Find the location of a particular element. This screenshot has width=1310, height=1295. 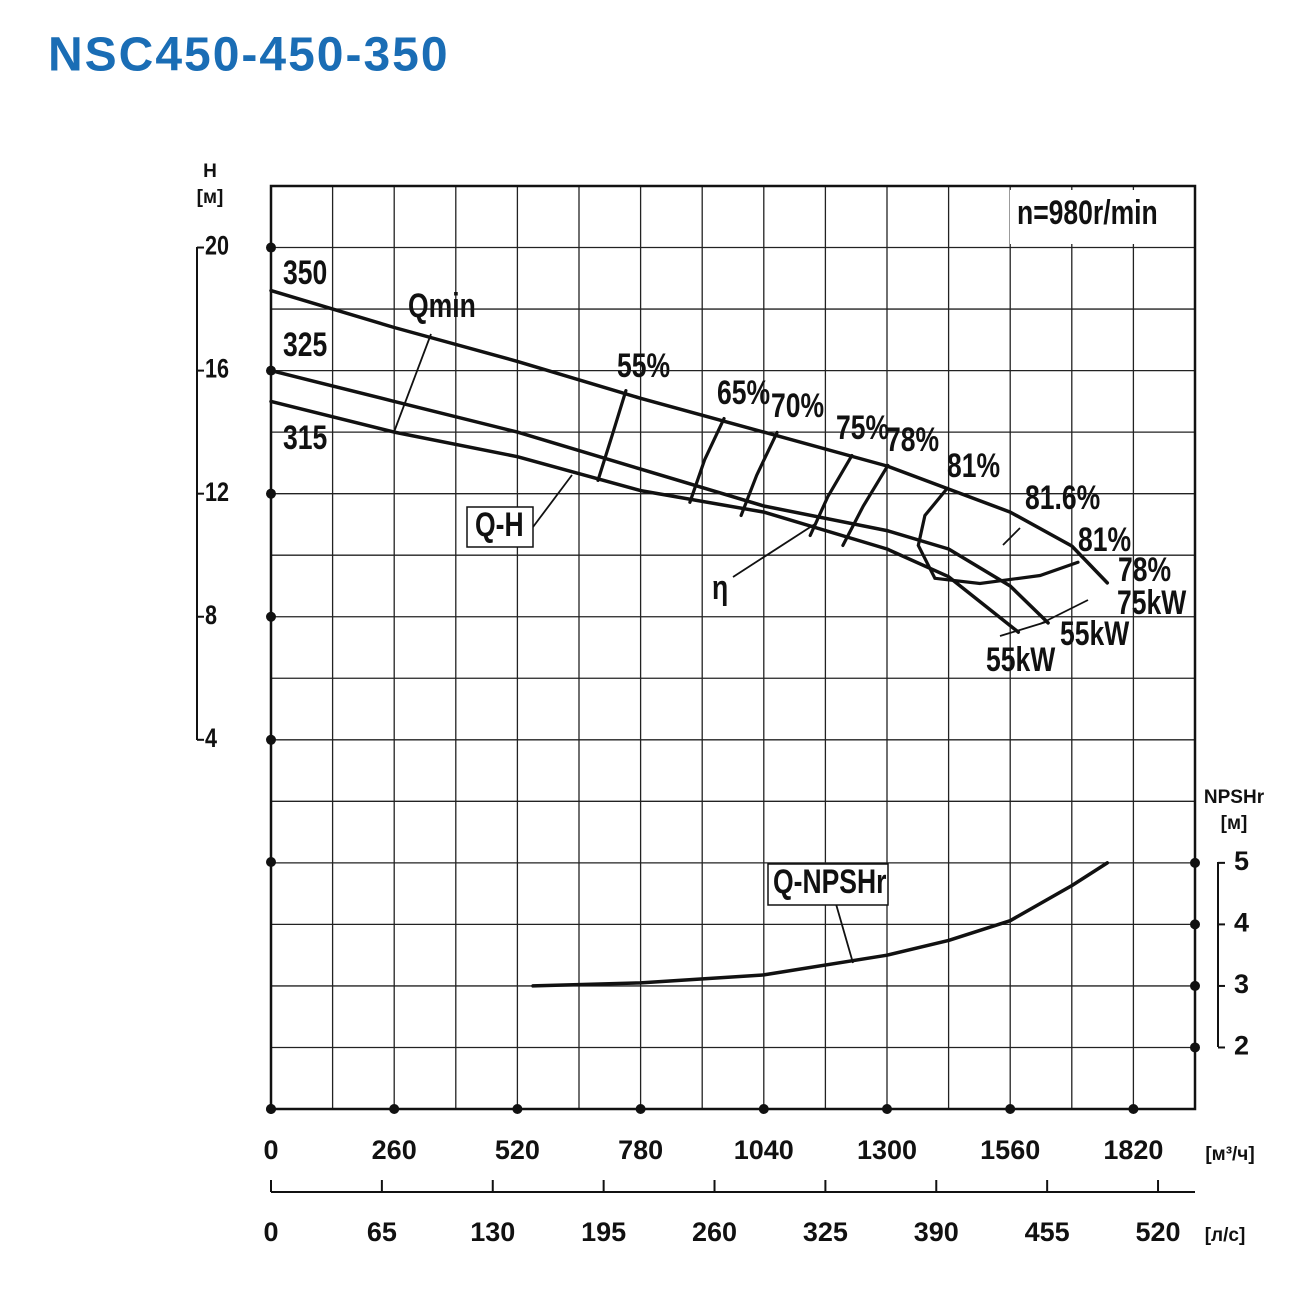

curve-label: 315 is located at coordinates (305, 438).